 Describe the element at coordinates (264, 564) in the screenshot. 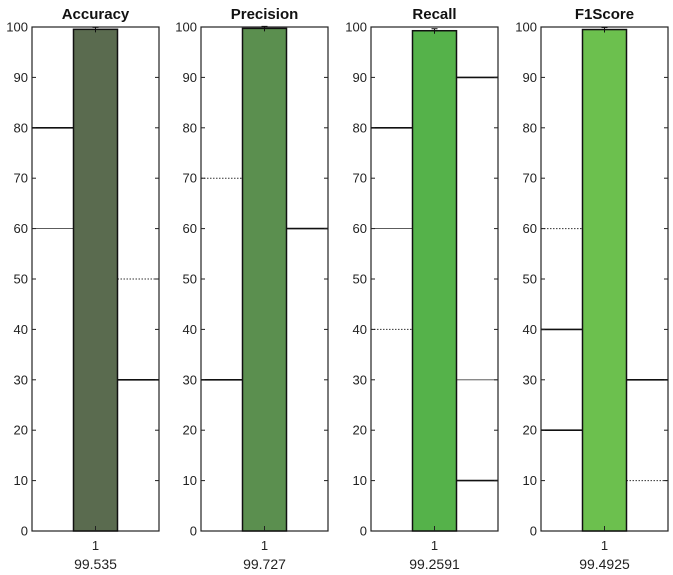

I see `value-label: 99.727` at that location.